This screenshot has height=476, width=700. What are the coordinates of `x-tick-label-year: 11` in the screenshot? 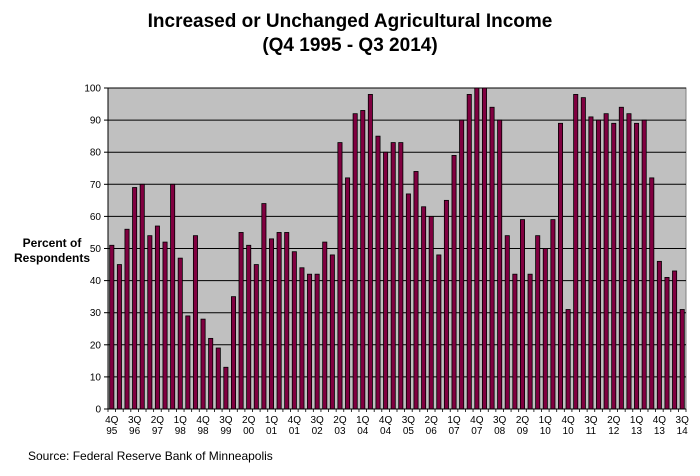 It's located at (591, 431).